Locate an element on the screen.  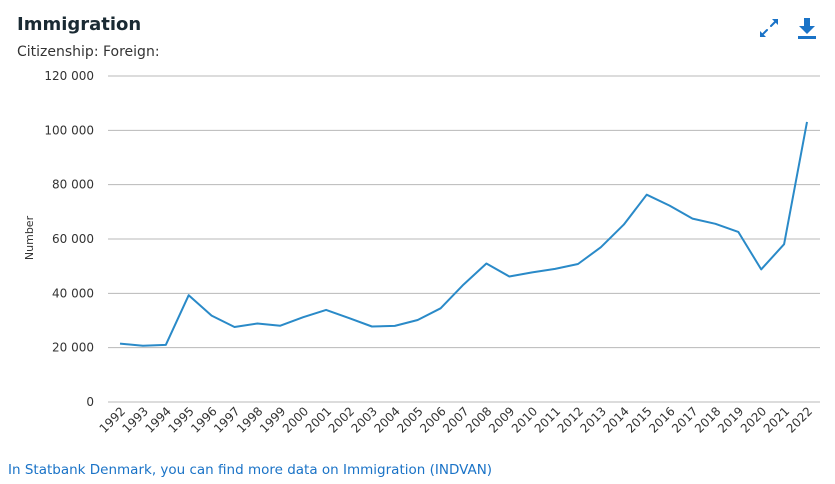
y-axis-ticks: 0 20 000 40 000 60 000 80 000 100 000 120 000 is located at coordinates (69, 239).